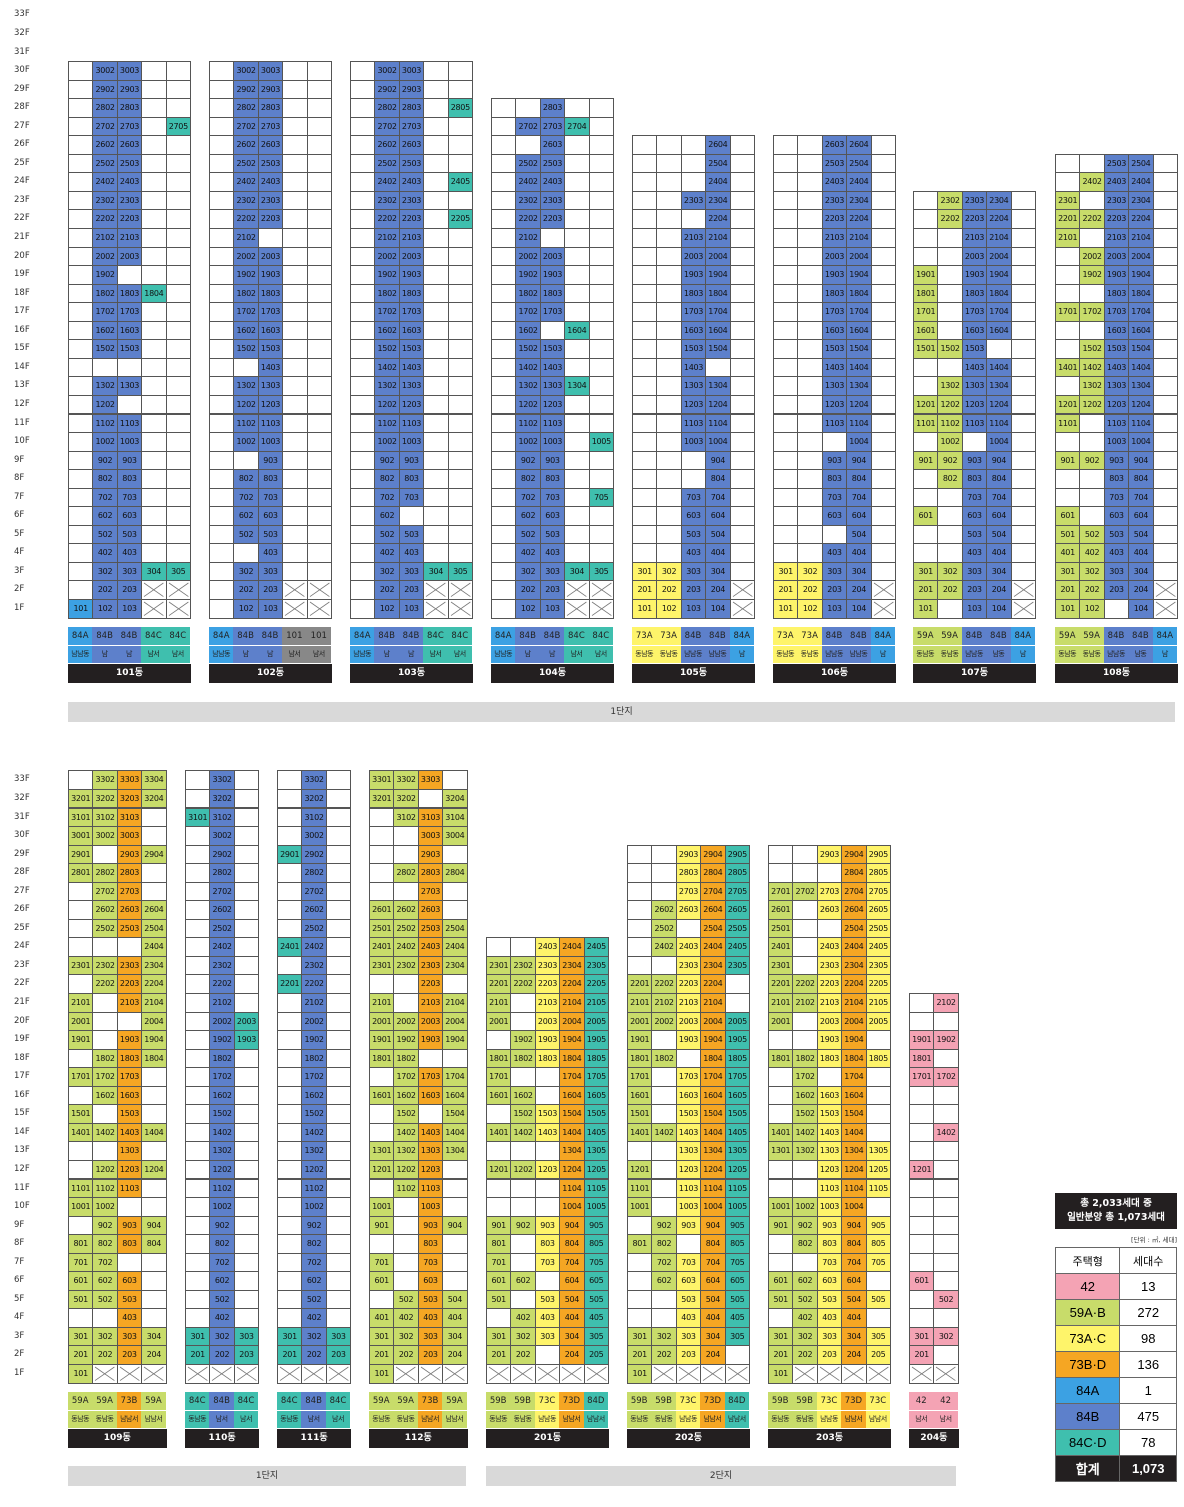 The height and width of the screenshot is (1507, 1184). What do you see at coordinates (129, 423) in the screenshot?
I see `unit-cell: 1103` at bounding box center [129, 423].